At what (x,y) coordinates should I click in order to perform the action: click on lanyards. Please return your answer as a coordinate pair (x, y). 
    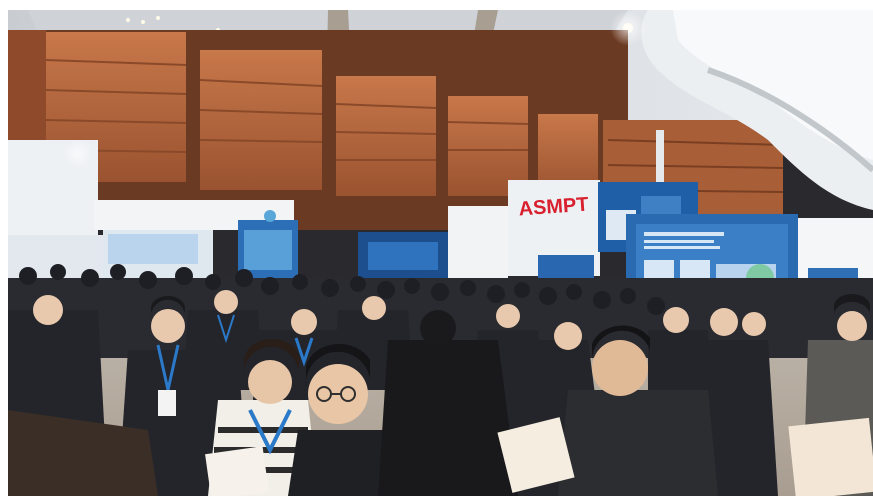
    Looking at the image, I should click on (235, 365).